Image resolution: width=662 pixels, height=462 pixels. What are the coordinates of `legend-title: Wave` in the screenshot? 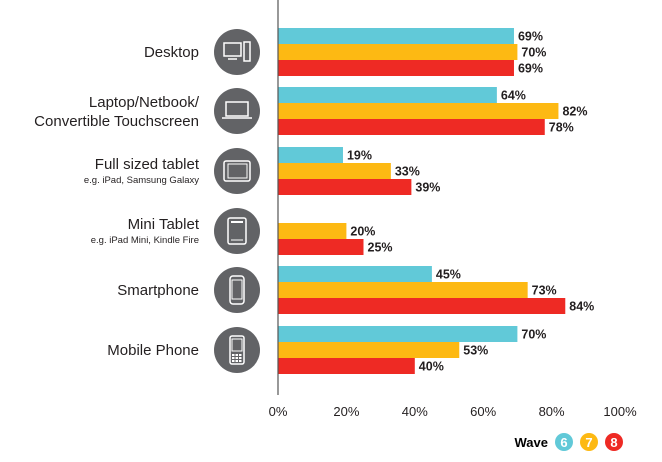 It's located at (531, 442).